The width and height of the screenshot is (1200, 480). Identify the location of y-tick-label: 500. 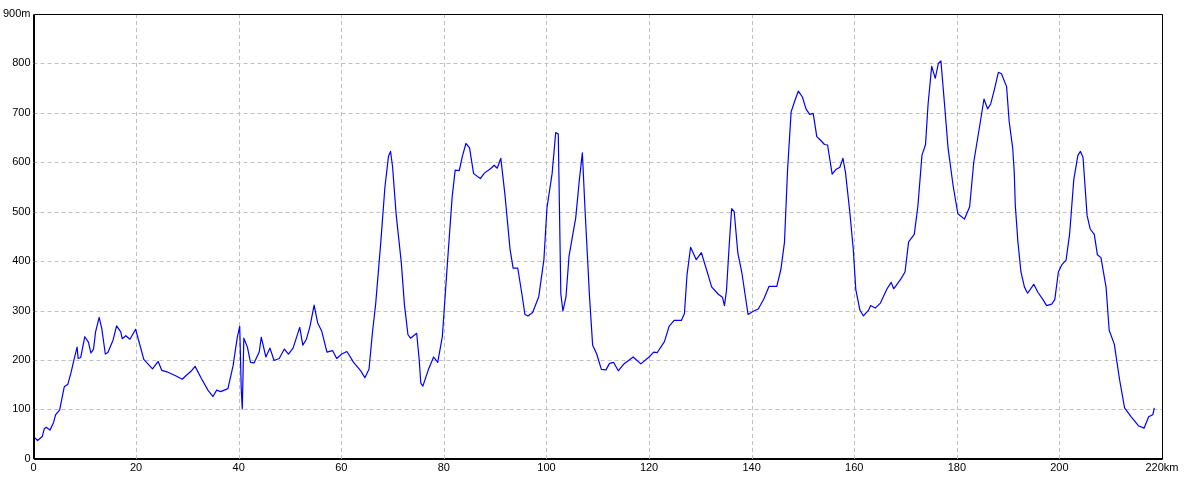
(21, 210).